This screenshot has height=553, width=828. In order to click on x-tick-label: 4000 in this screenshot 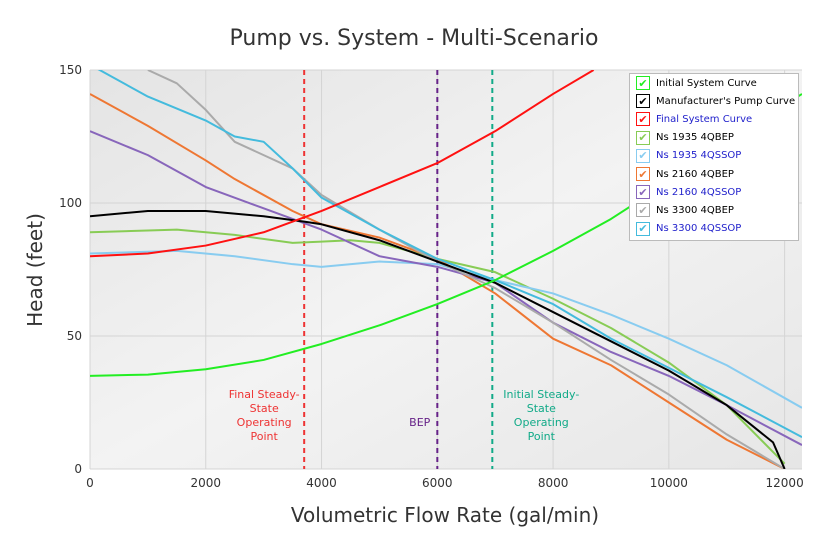, I will do `click(321, 483)`.